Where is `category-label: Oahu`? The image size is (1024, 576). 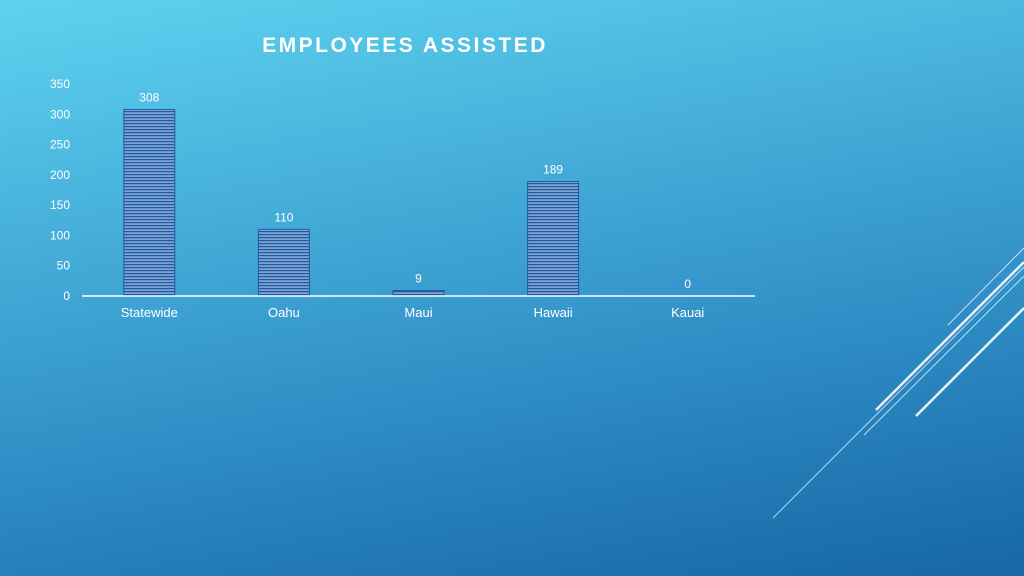 category-label: Oahu is located at coordinates (284, 312).